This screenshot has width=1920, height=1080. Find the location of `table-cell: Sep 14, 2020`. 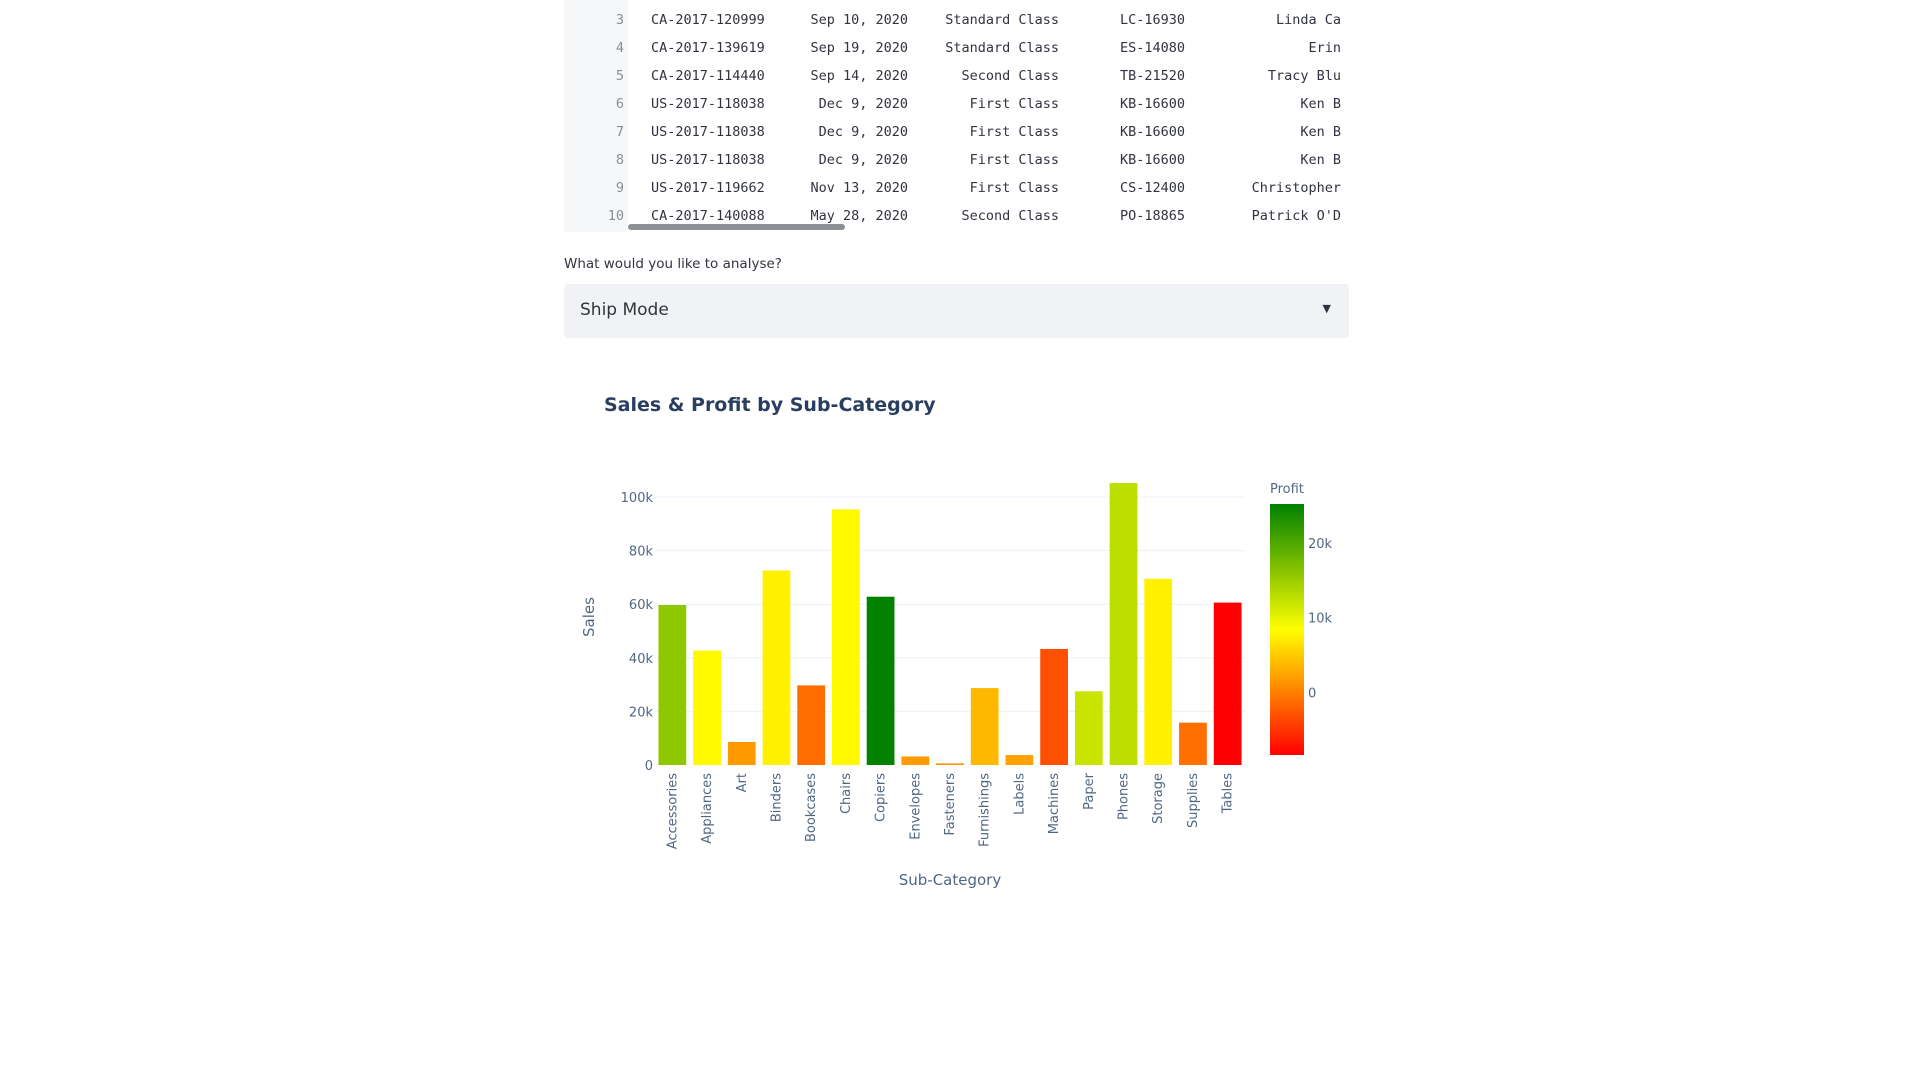

table-cell: Sep 14, 2020 is located at coordinates (859, 76).